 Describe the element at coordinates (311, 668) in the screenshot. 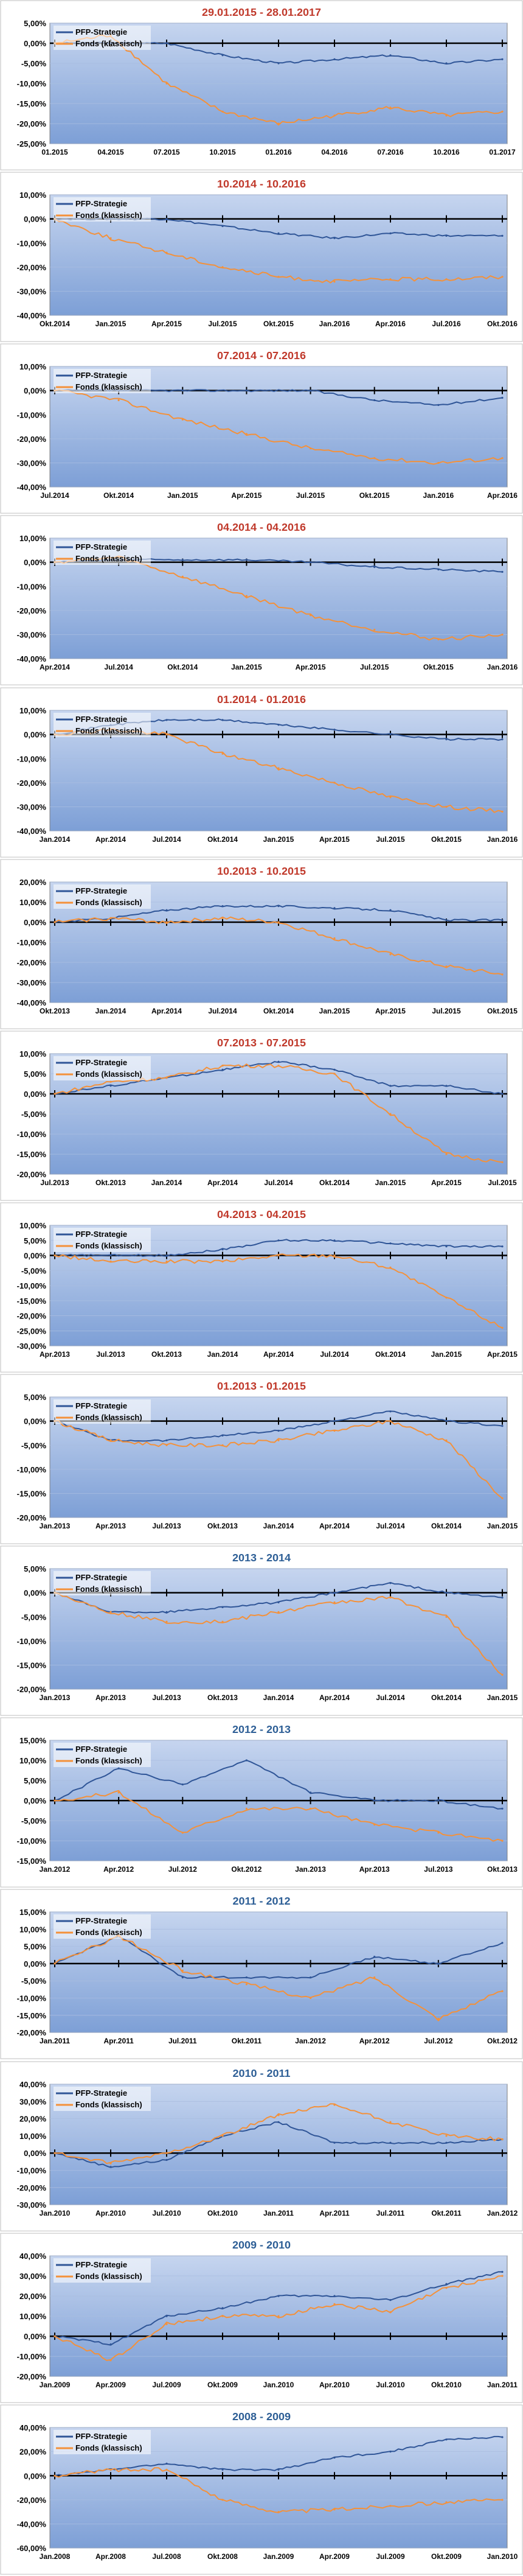

I see `x-tick-label: Apr.2015` at that location.